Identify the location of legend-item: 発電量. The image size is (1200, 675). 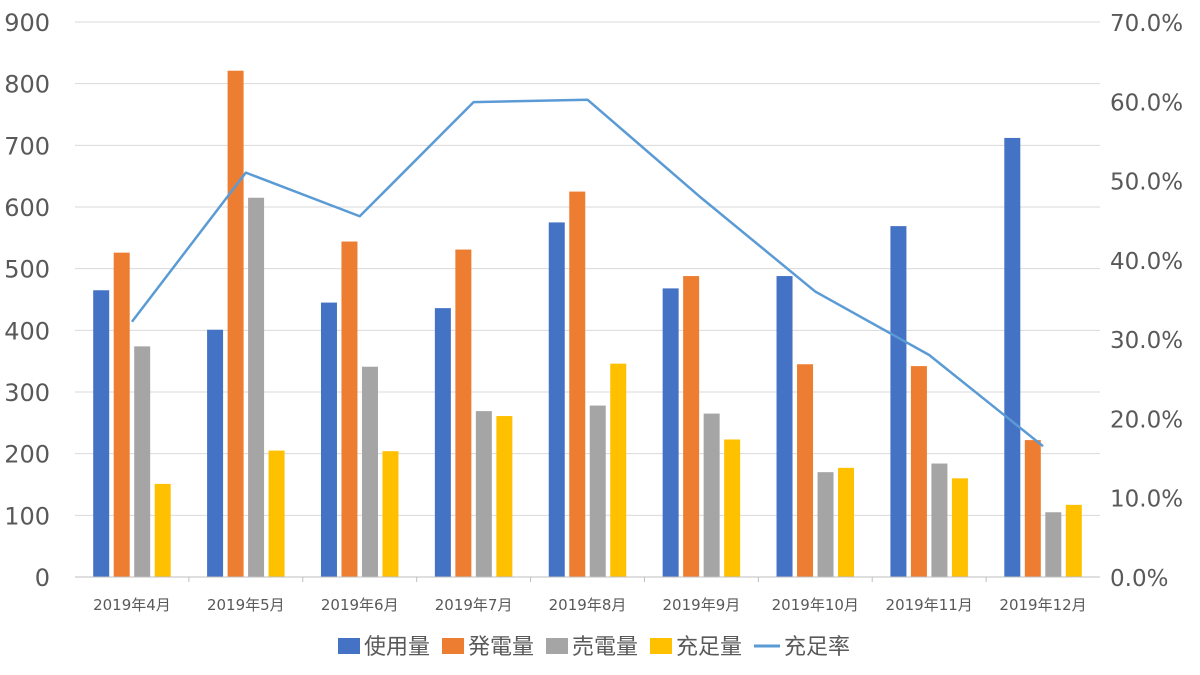
(488, 647).